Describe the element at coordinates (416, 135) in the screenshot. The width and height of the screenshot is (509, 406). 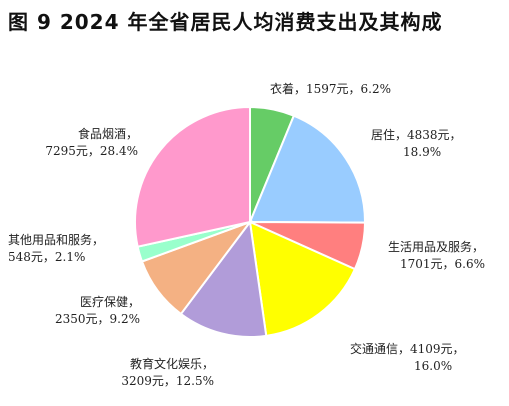
I see `label-housing-line1: 居住，4838元，` at that location.